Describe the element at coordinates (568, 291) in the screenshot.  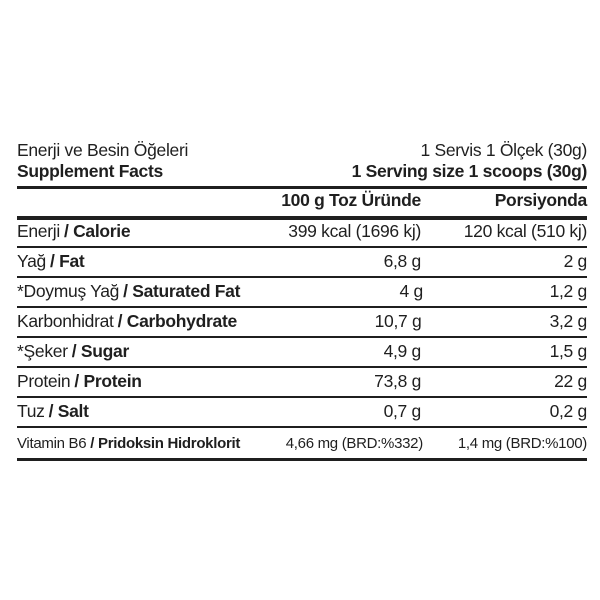
I see `value-portion: 1,2 g` at that location.